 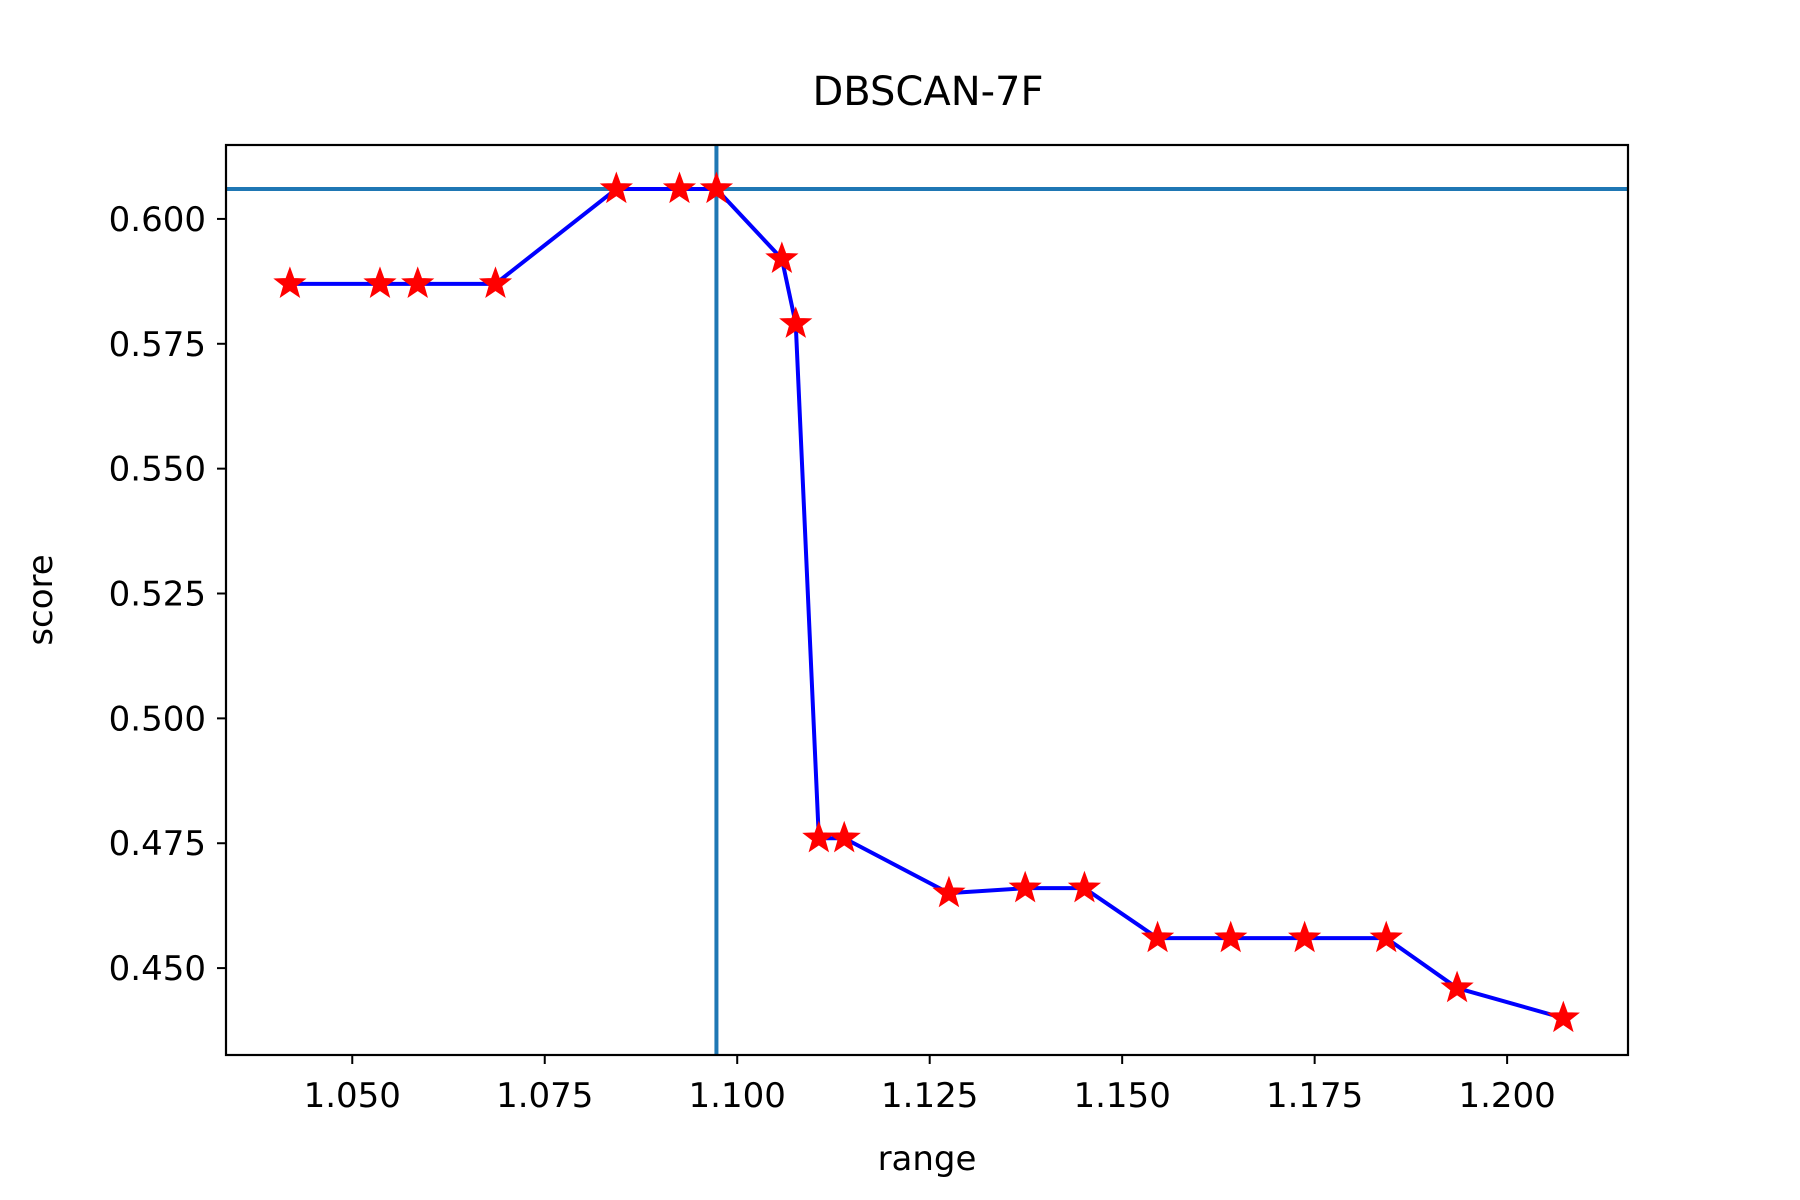 What do you see at coordinates (157, 969) in the screenshot?
I see `y-tick-label: 0.450` at bounding box center [157, 969].